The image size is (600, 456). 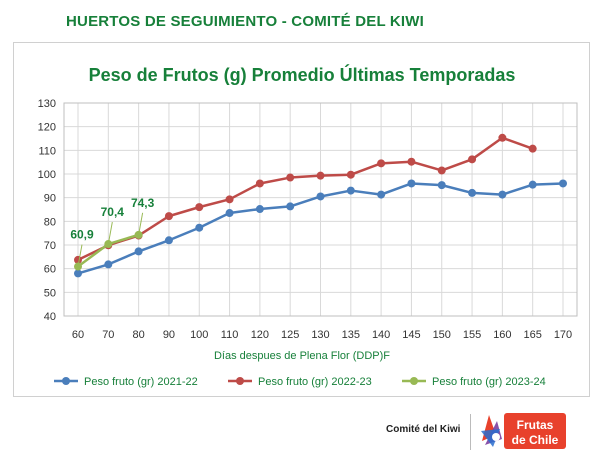 What do you see at coordinates (50, 222) in the screenshot?
I see `y-tick-label: 80` at bounding box center [50, 222].